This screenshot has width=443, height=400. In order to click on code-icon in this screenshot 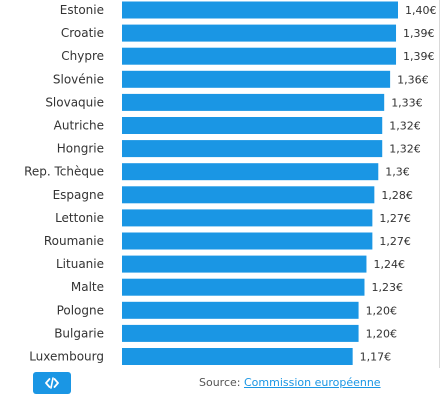, I will do `click(52, 383)`.